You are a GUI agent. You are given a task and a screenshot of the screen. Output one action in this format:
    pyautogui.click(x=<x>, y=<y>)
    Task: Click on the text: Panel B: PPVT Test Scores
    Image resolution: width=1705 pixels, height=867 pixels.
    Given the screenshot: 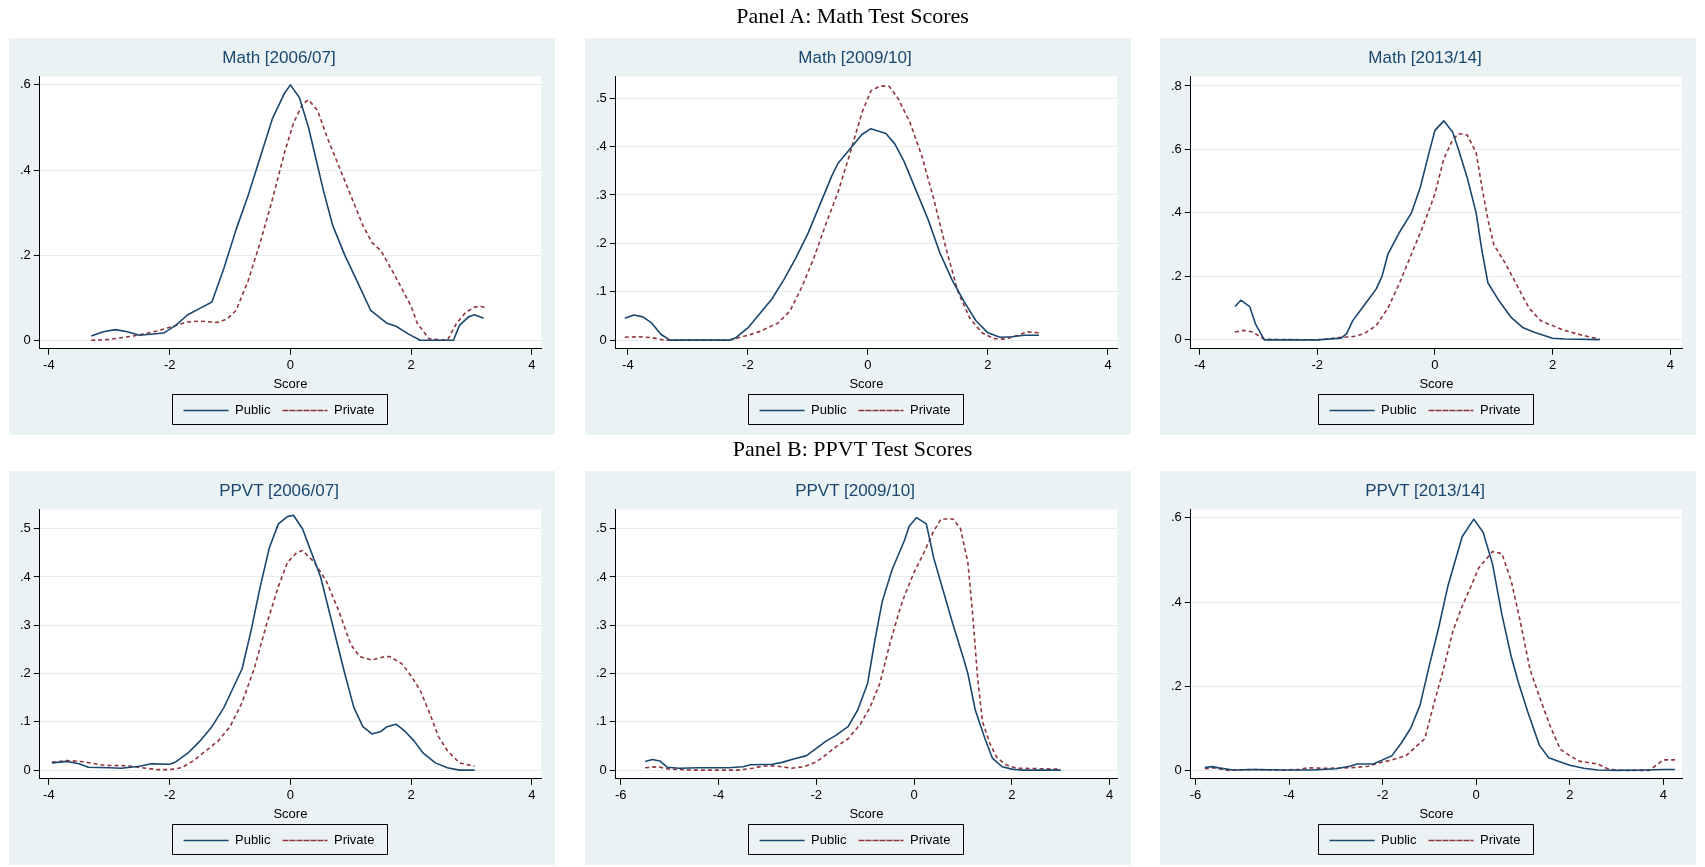 What is the action you would take?
    pyautogui.click(x=852, y=449)
    